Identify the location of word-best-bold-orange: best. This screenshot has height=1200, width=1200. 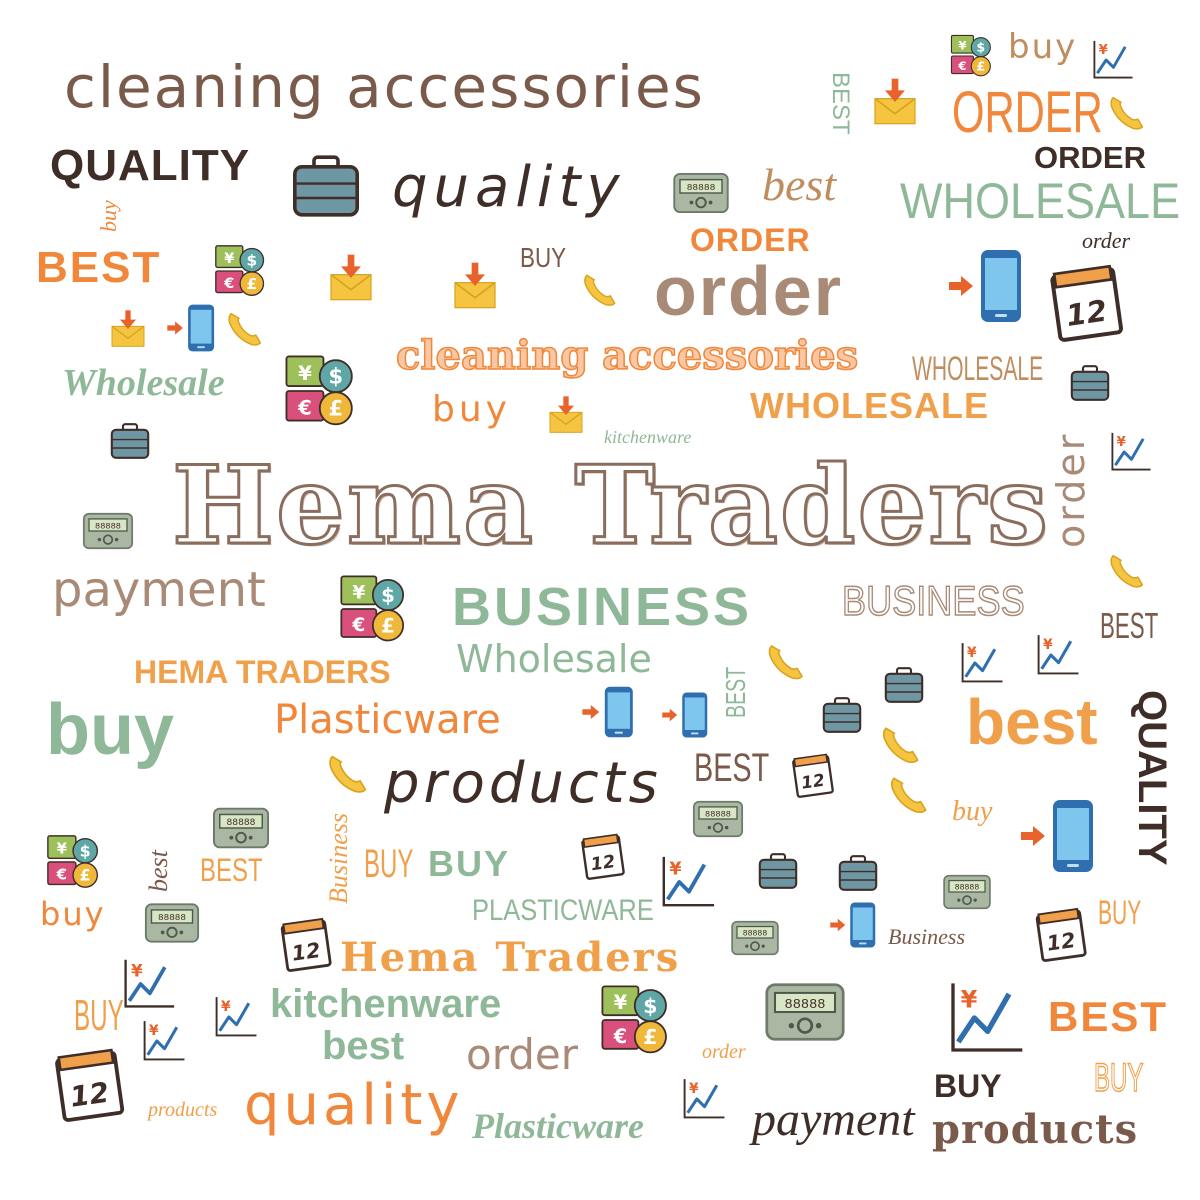
(1032, 722).